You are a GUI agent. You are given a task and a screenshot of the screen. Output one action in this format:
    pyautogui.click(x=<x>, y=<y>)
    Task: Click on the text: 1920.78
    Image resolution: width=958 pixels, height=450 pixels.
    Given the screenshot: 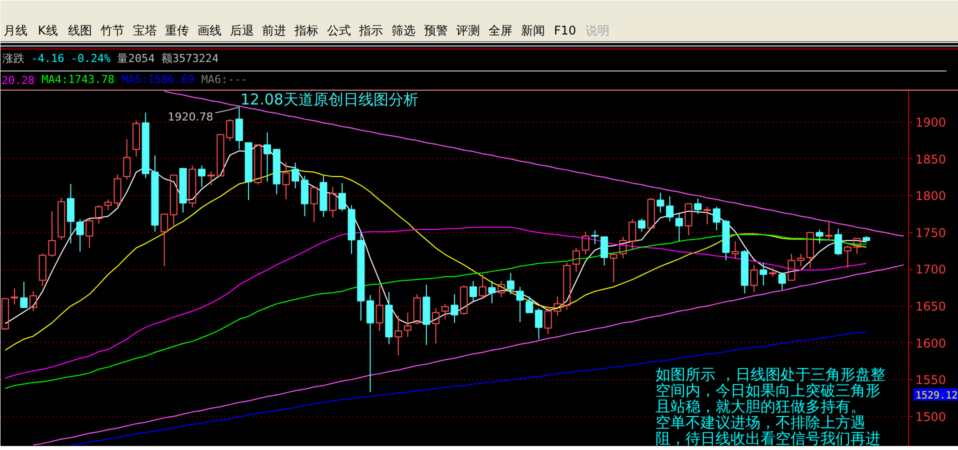 What is the action you would take?
    pyautogui.click(x=191, y=117)
    